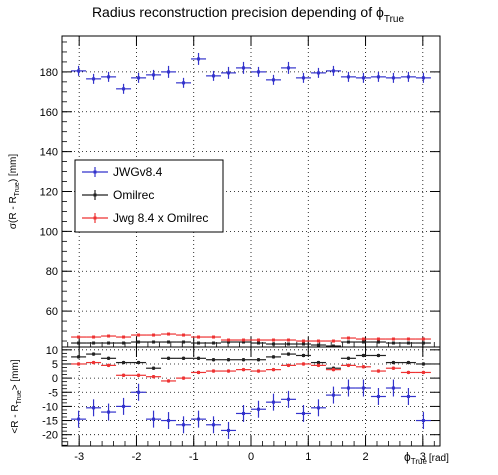 This screenshot has height=475, width=498. I want to click on y-axis-label-tail: ) [mm], so click(13, 168).